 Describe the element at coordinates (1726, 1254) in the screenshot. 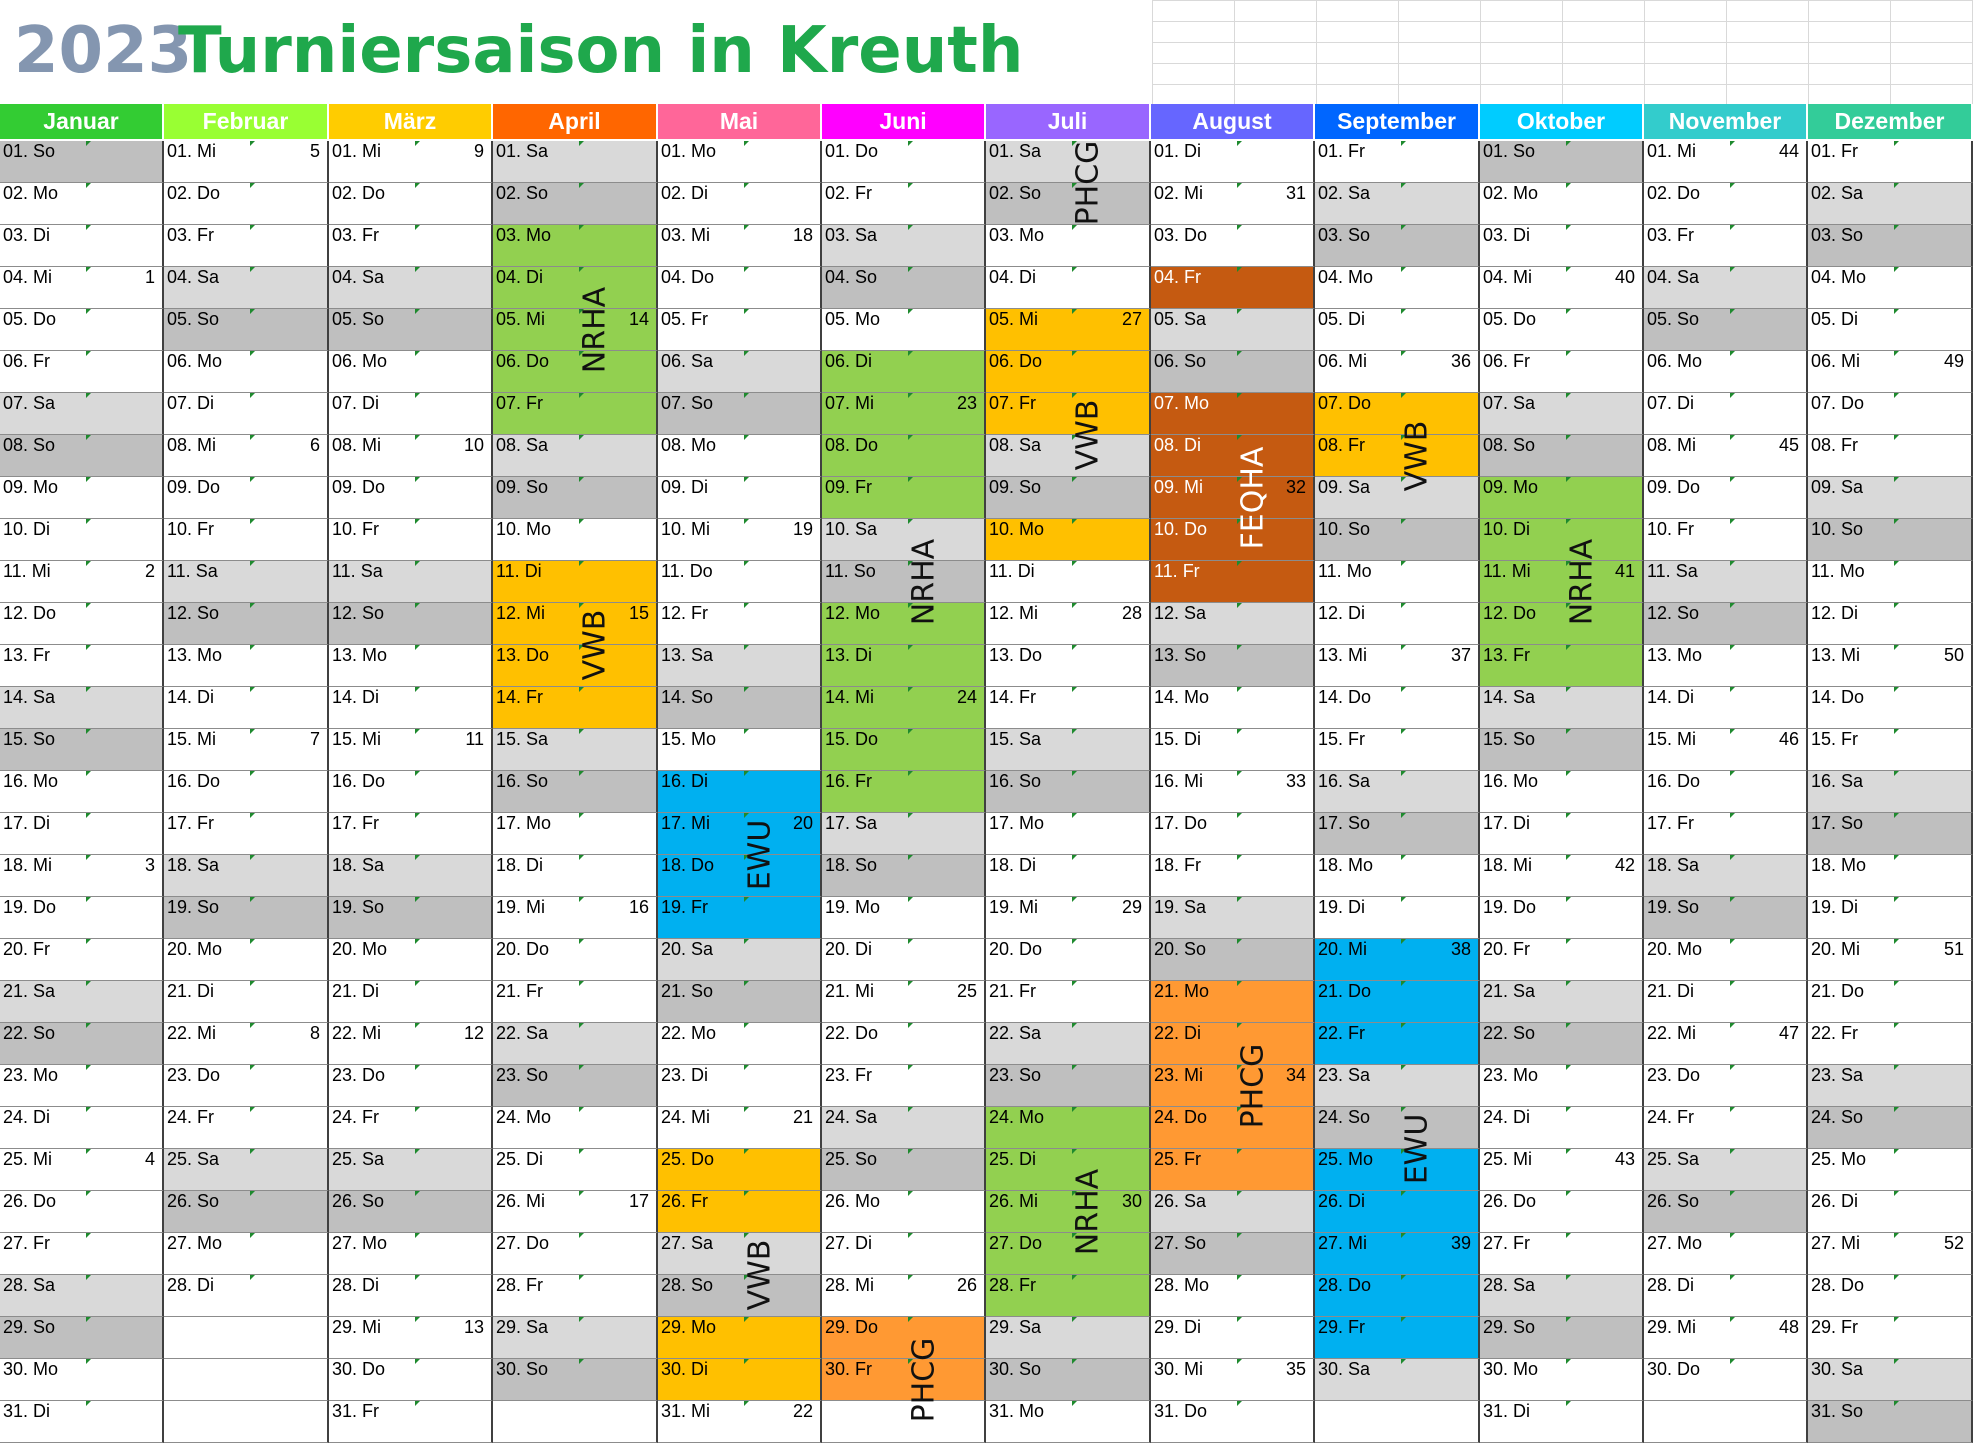

I see `day-cell: 27. Mo` at that location.